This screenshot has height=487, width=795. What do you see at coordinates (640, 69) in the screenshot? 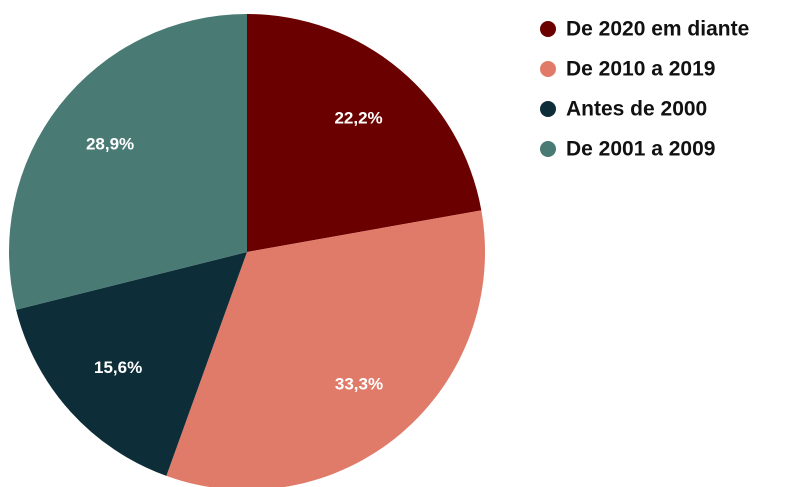
I see `legend-label: De 2010 a 2019` at bounding box center [640, 69].